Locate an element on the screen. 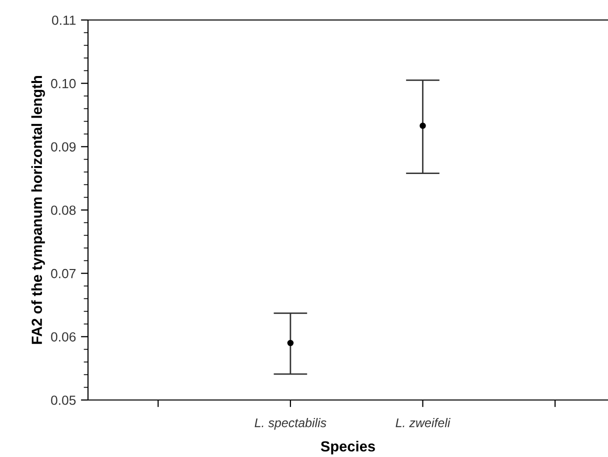  y-tick-label: 0.06 is located at coordinates (63, 337).